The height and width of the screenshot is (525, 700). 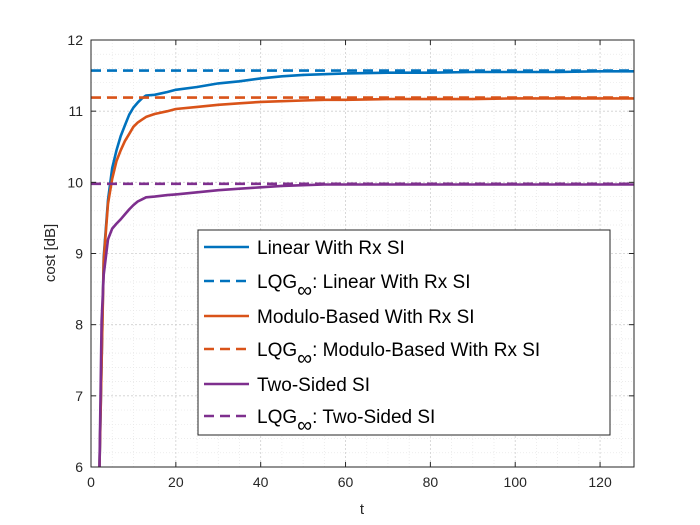 I want to click on x-tick-label: 0, so click(x=91, y=482).